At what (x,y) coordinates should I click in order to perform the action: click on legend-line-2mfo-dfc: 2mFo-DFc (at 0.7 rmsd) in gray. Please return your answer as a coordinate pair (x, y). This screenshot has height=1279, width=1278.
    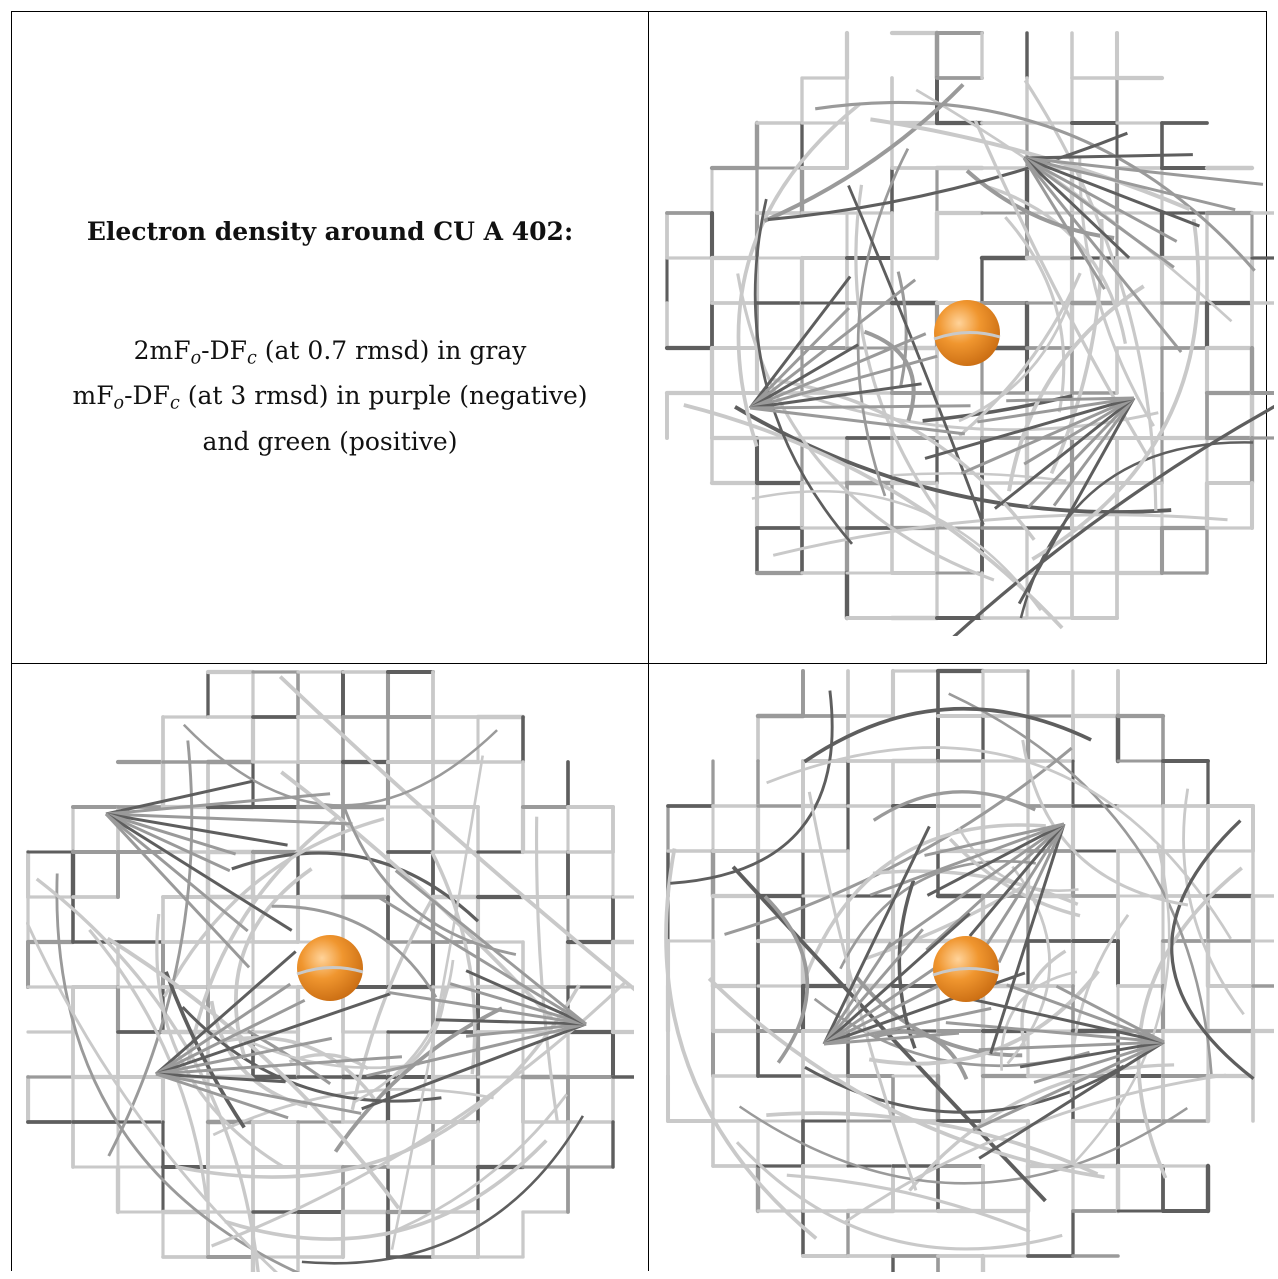
    Looking at the image, I should click on (330, 352).